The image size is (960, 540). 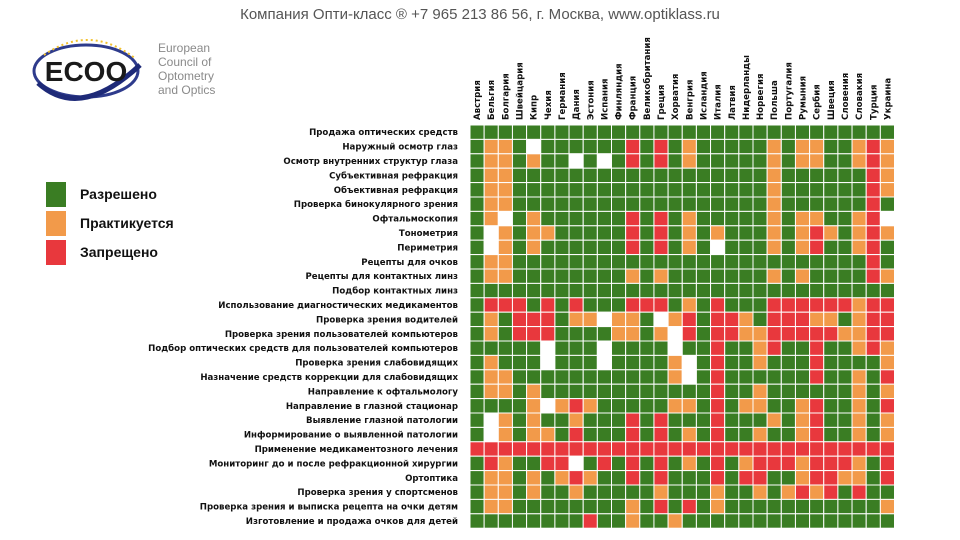 What do you see at coordinates (591, 100) in the screenshot?
I see `column-label: Эстония` at bounding box center [591, 100].